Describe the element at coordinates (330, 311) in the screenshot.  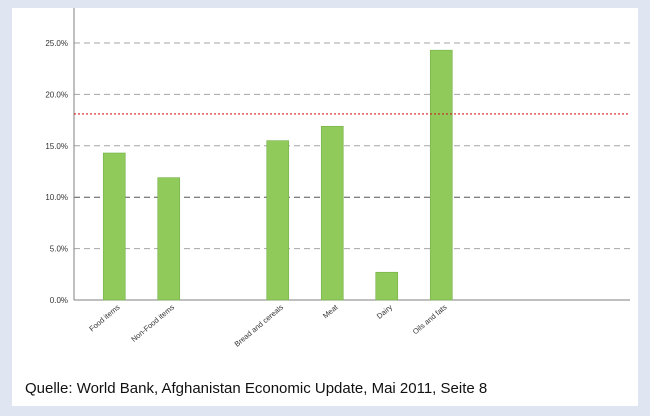
I see `x-tick-label: Meat` at that location.